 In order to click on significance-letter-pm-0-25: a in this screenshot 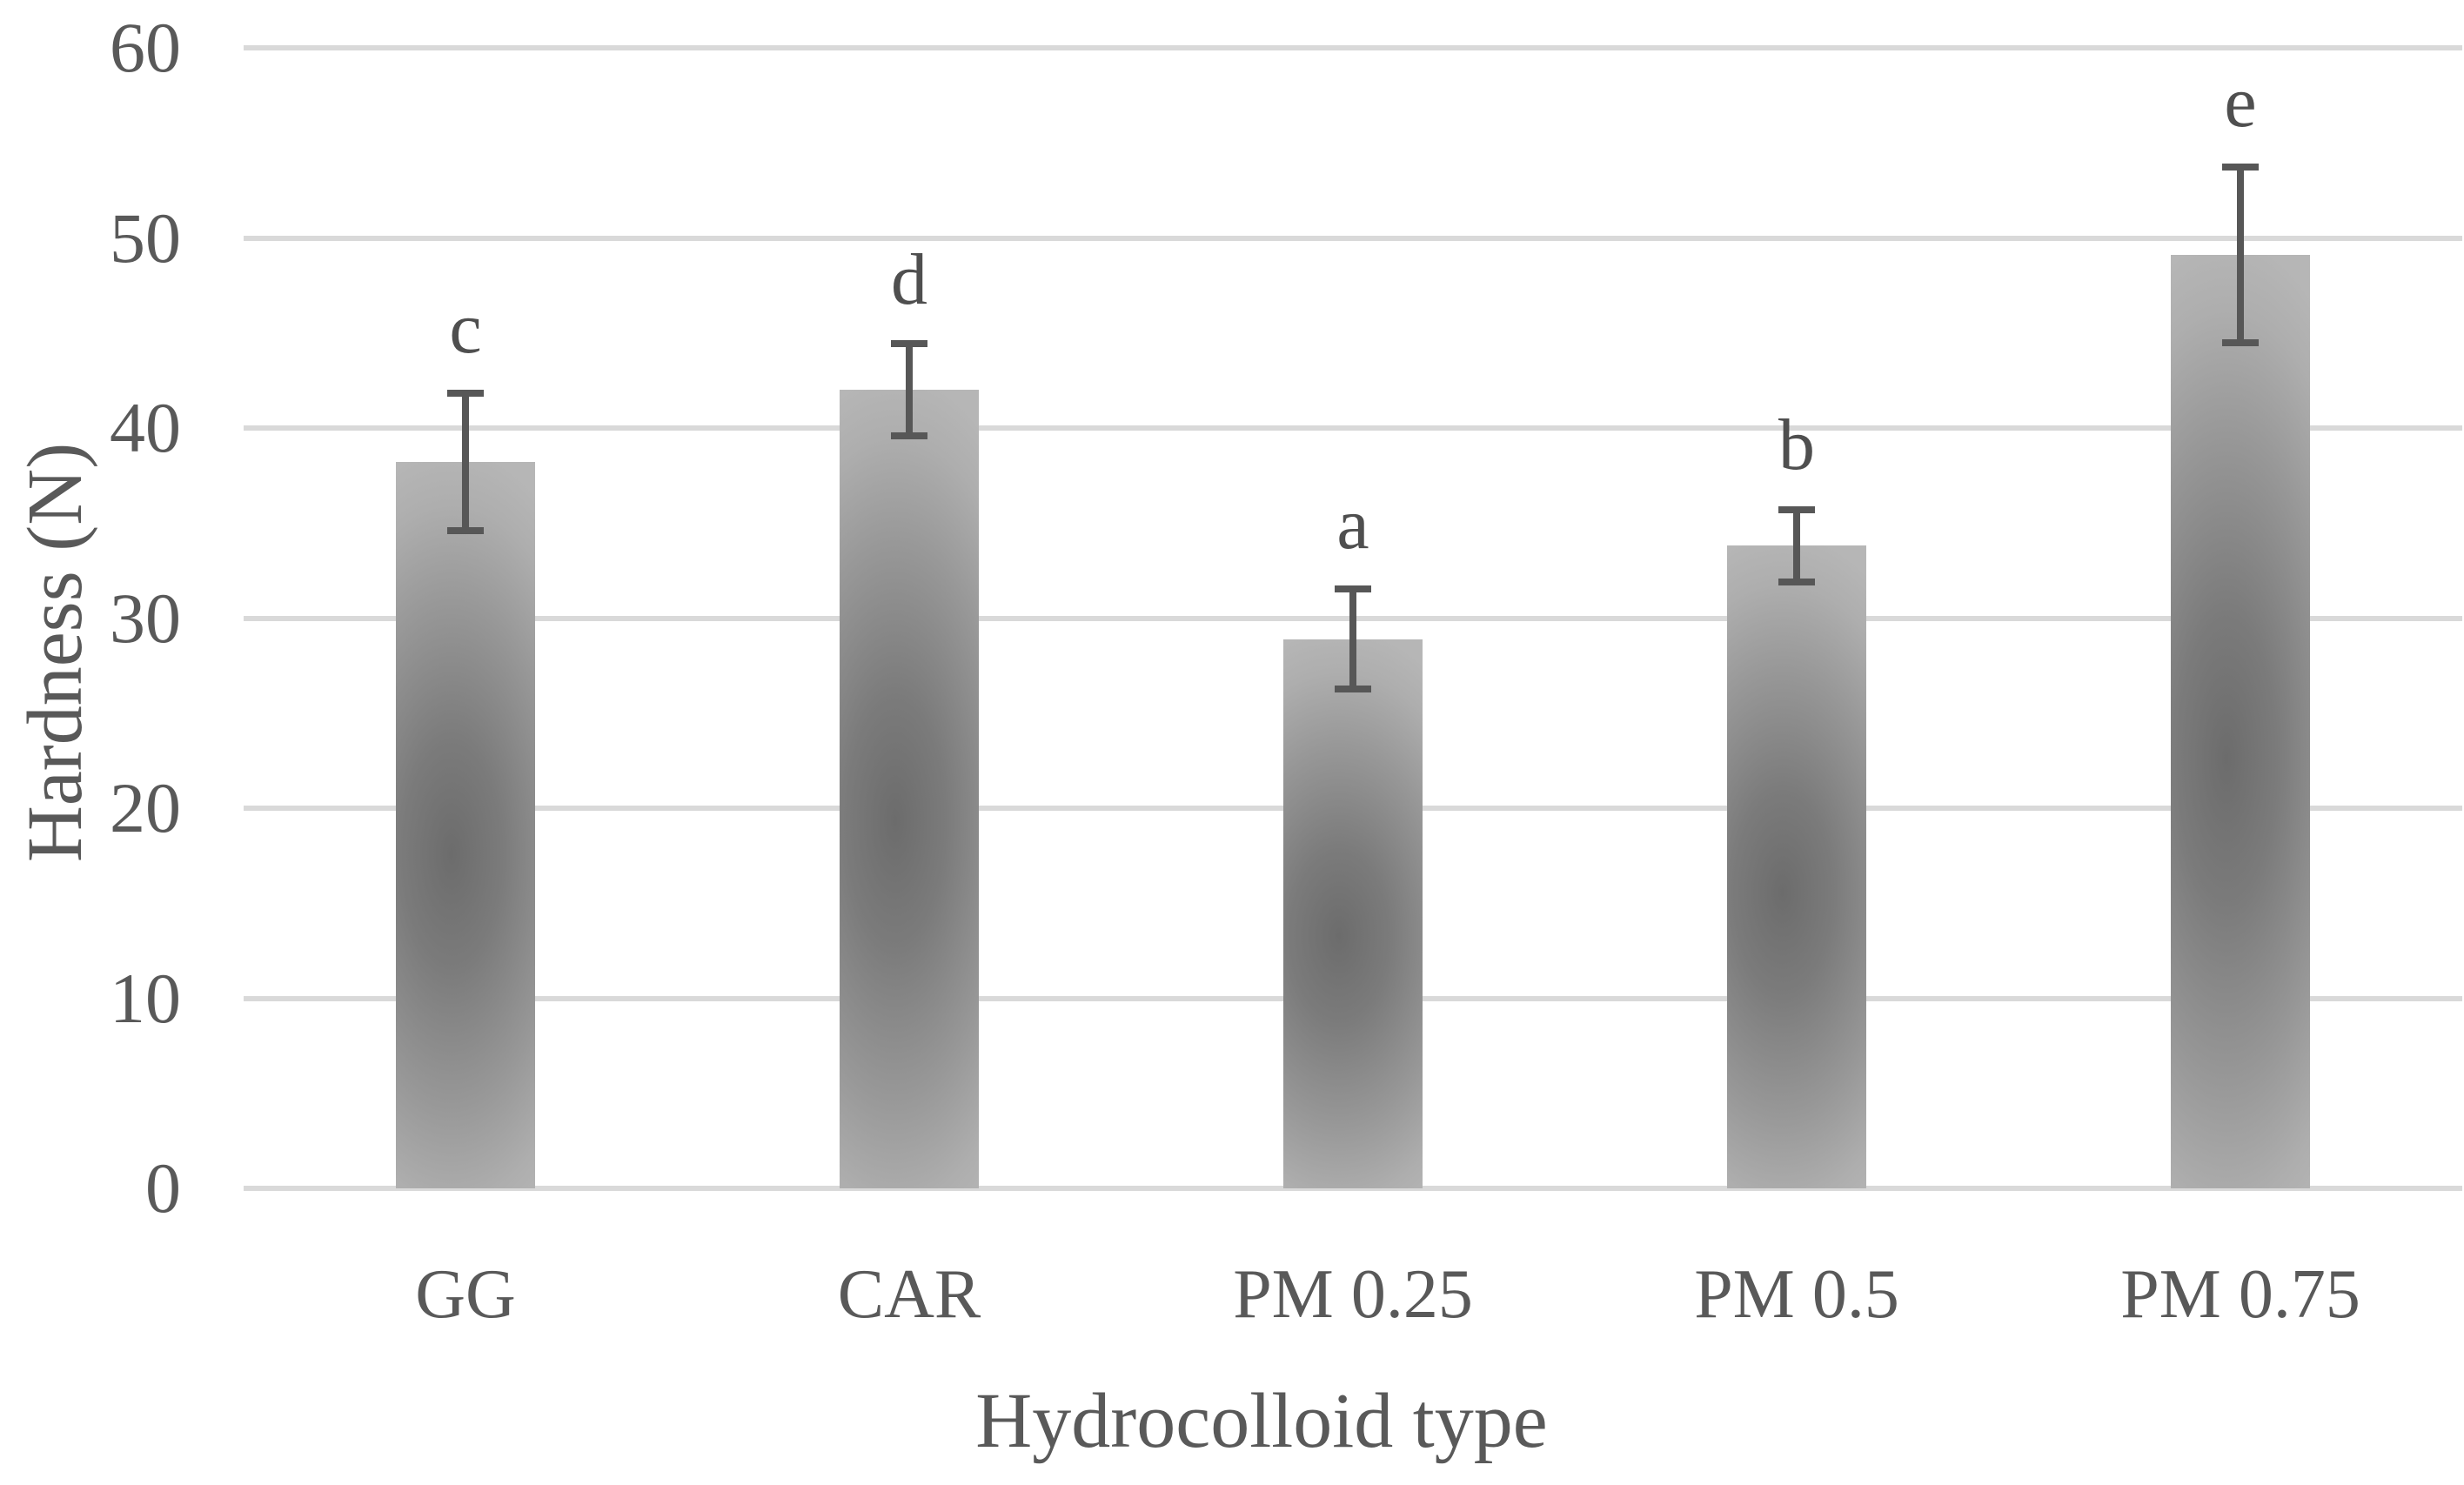, I will do `click(1352, 524)`.